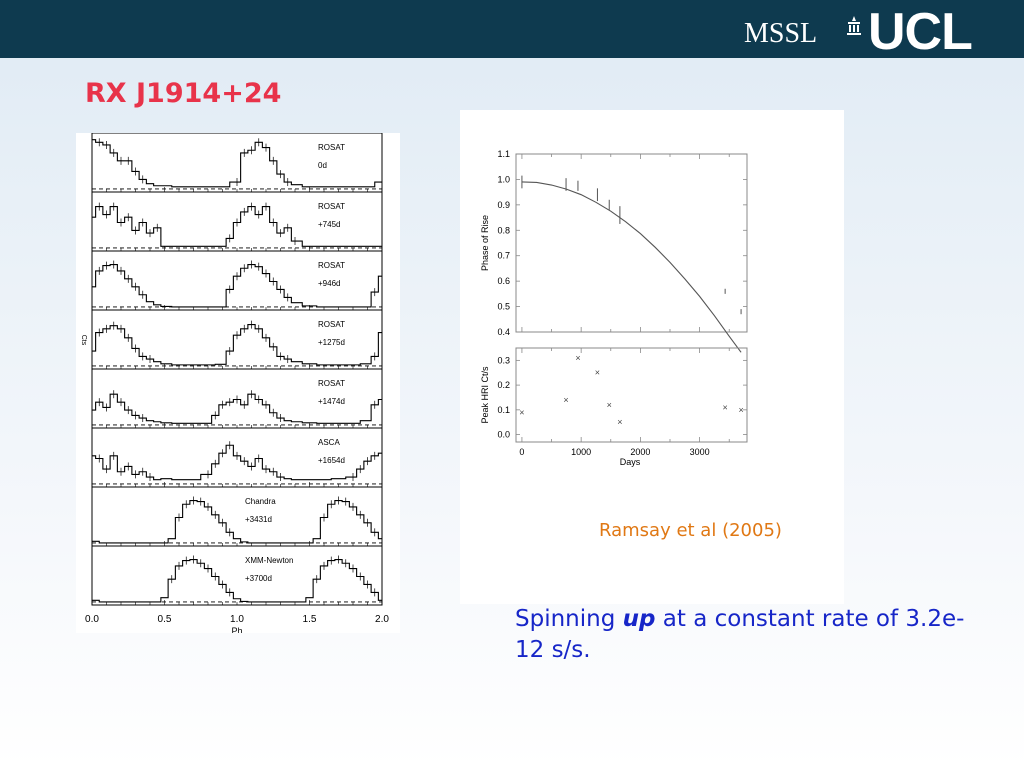  I want to click on lower-y-axis-label: Peak HRI Ct/s, so click(485, 395).